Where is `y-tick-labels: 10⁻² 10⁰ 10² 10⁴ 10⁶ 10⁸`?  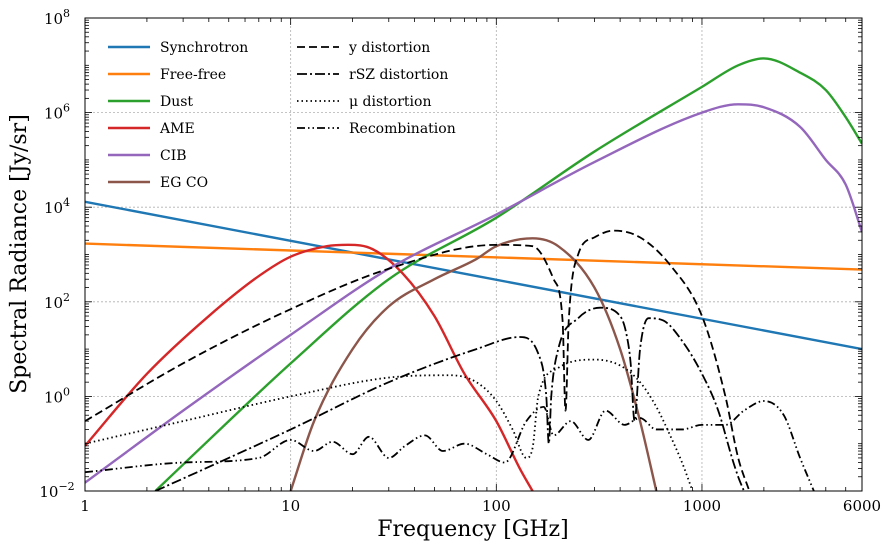 y-tick-labels: 10⁻² 10⁰ 10² 10⁴ 10⁶ 10⁸ is located at coordinates (56, 254).